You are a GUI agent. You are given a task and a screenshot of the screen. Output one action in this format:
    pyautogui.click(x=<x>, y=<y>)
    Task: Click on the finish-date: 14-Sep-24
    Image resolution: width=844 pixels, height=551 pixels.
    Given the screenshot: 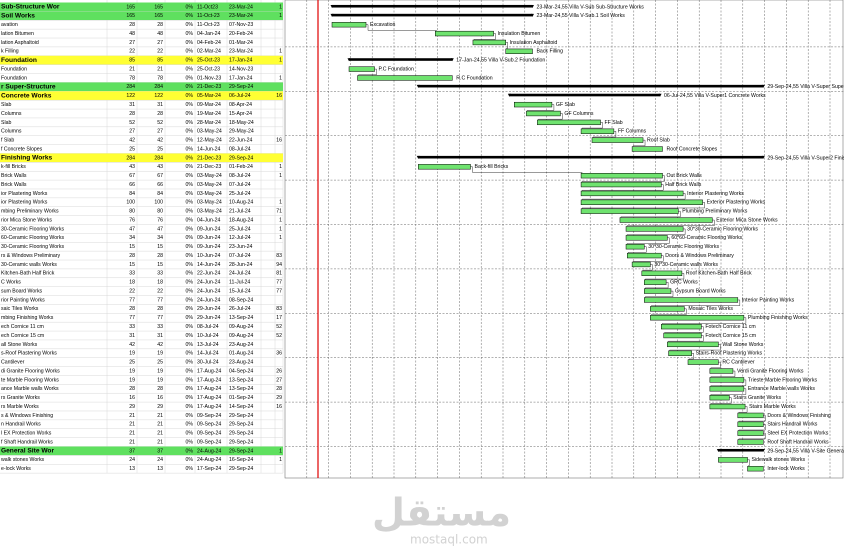 What is the action you would take?
    pyautogui.click(x=241, y=407)
    